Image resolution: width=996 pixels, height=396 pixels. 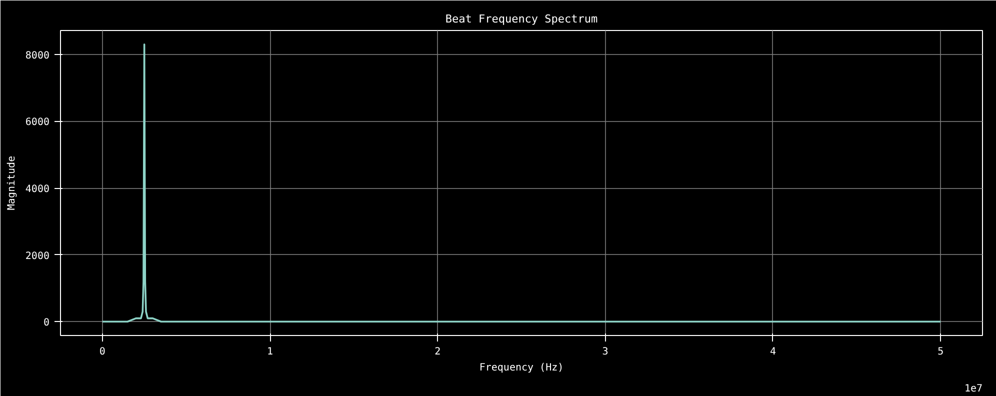 I want to click on x-tick-label: 1, so click(x=270, y=352).